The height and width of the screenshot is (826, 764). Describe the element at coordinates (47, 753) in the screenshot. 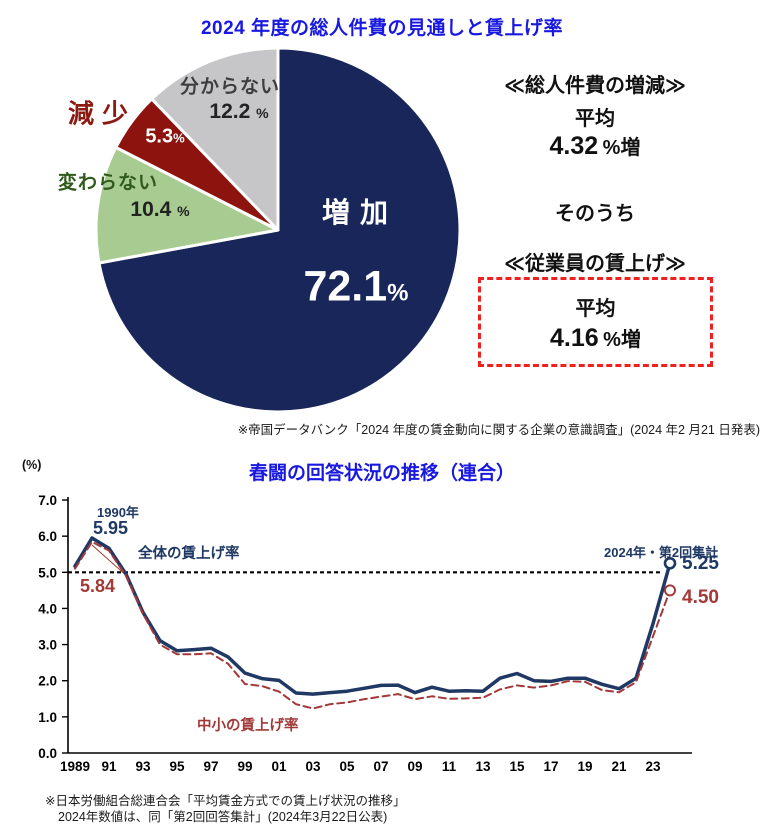

I see `y-tick-label: 0.0` at that location.